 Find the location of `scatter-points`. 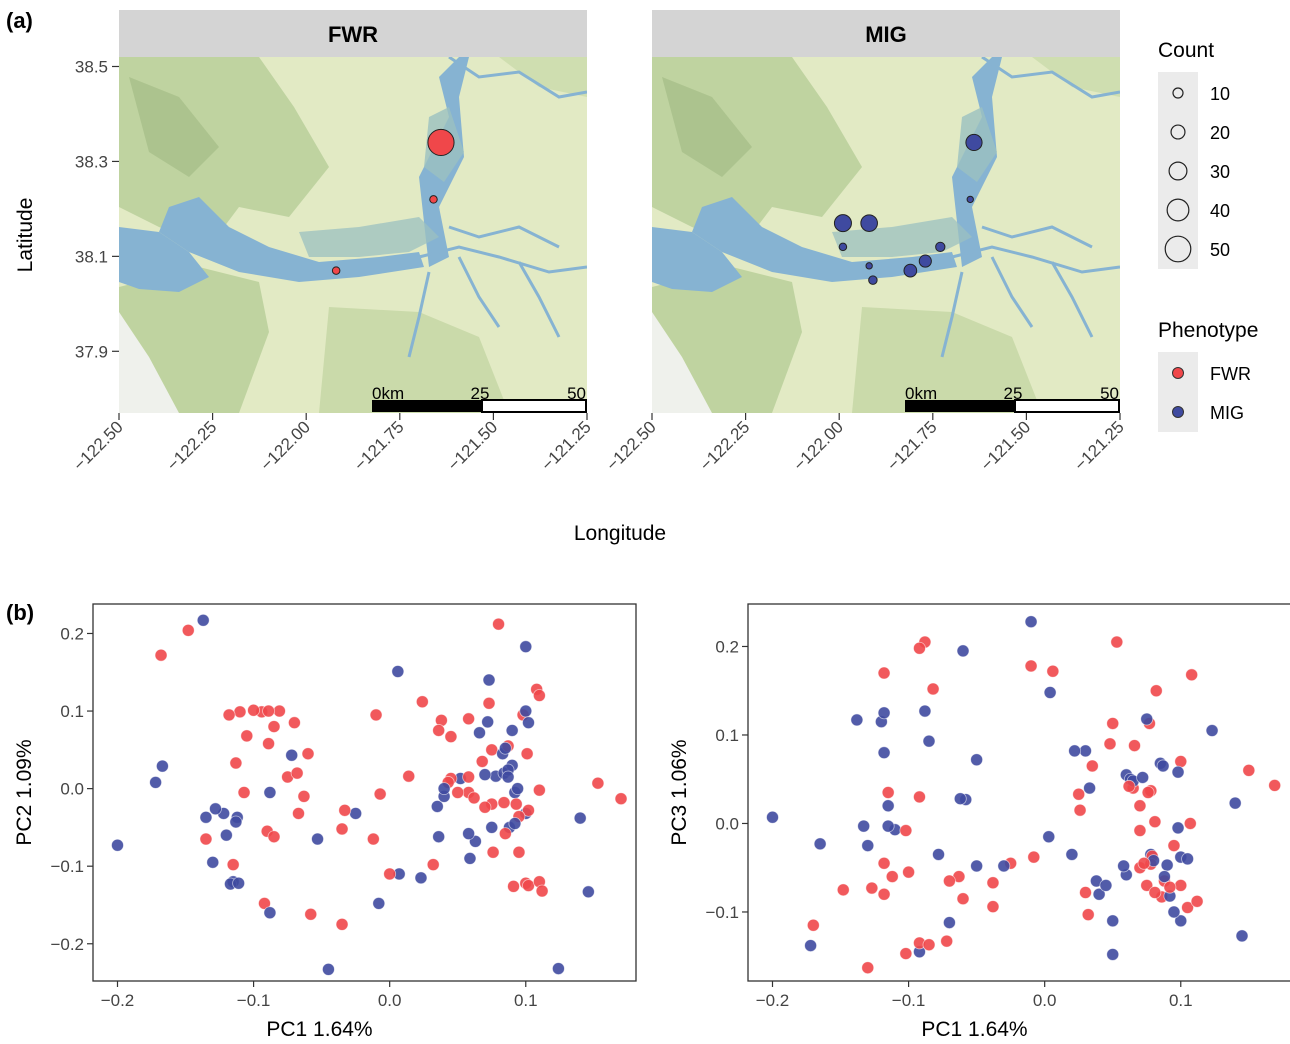

scatter-points is located at coordinates (369, 794).